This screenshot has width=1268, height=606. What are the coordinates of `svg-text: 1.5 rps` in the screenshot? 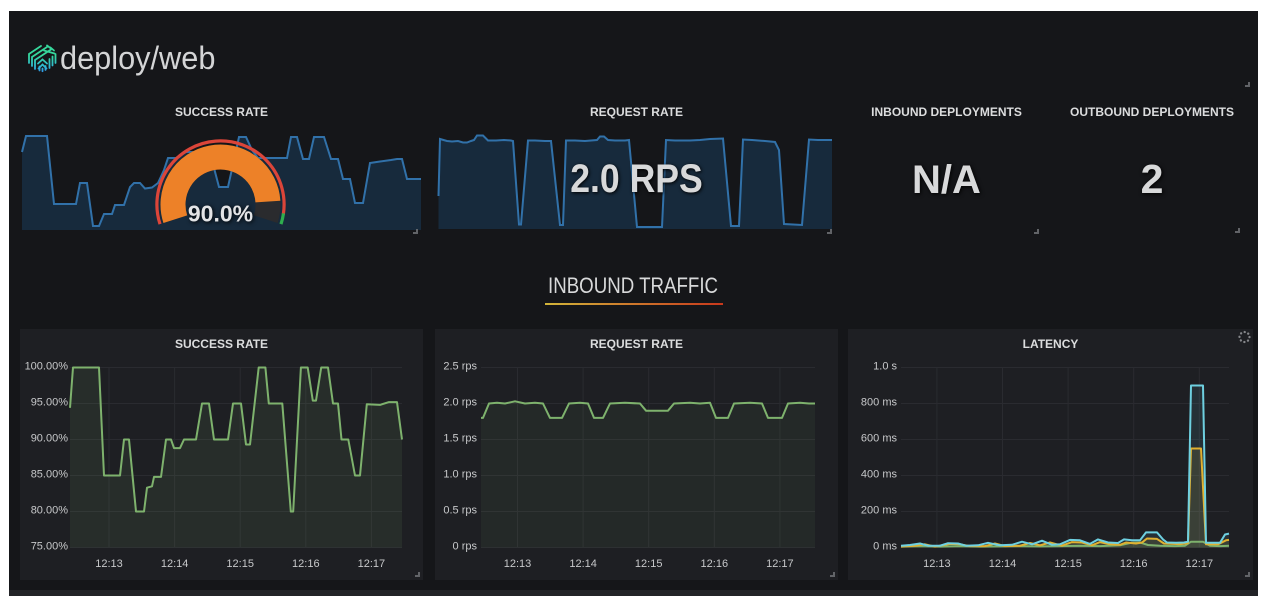 It's located at (460, 439).